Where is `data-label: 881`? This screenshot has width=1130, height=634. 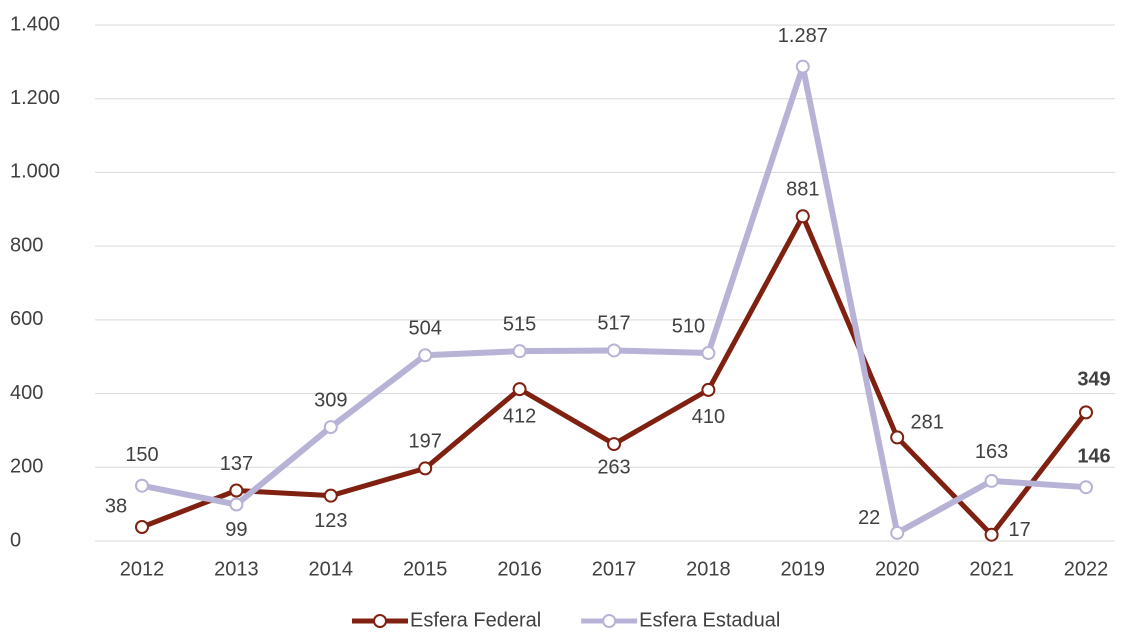 data-label: 881 is located at coordinates (802, 190).